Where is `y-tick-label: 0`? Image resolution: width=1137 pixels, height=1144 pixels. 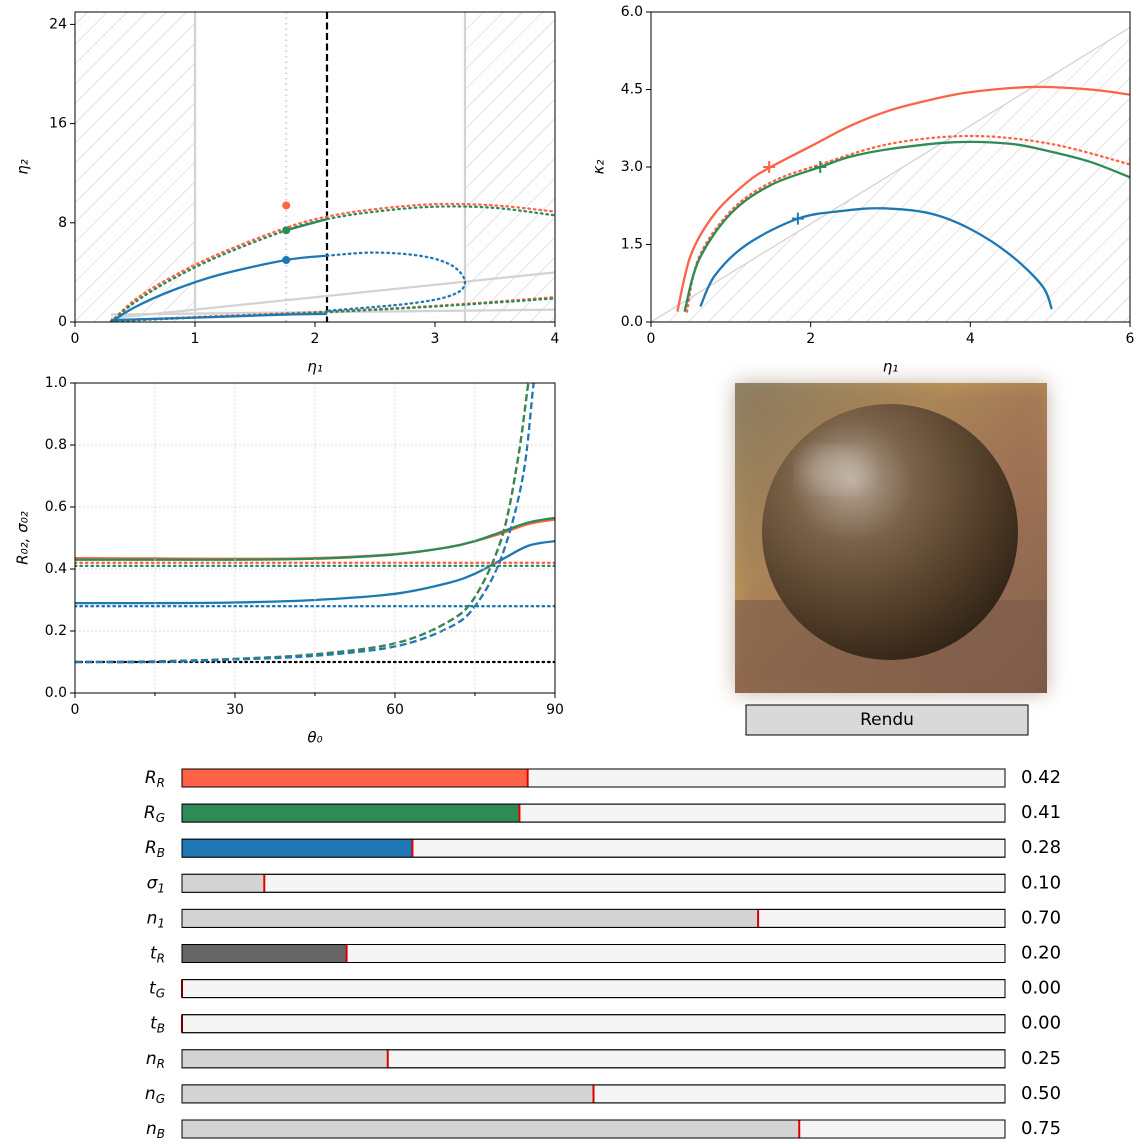
y-tick-label: 0 is located at coordinates (62, 322).